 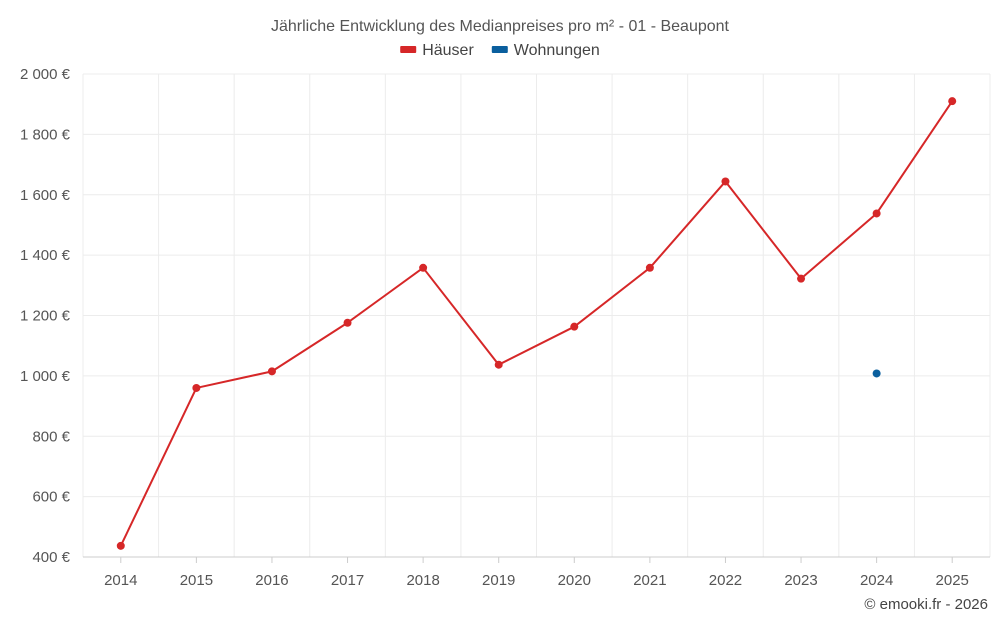 What do you see at coordinates (196, 580) in the screenshot?
I see `x-tick-label: 2015` at bounding box center [196, 580].